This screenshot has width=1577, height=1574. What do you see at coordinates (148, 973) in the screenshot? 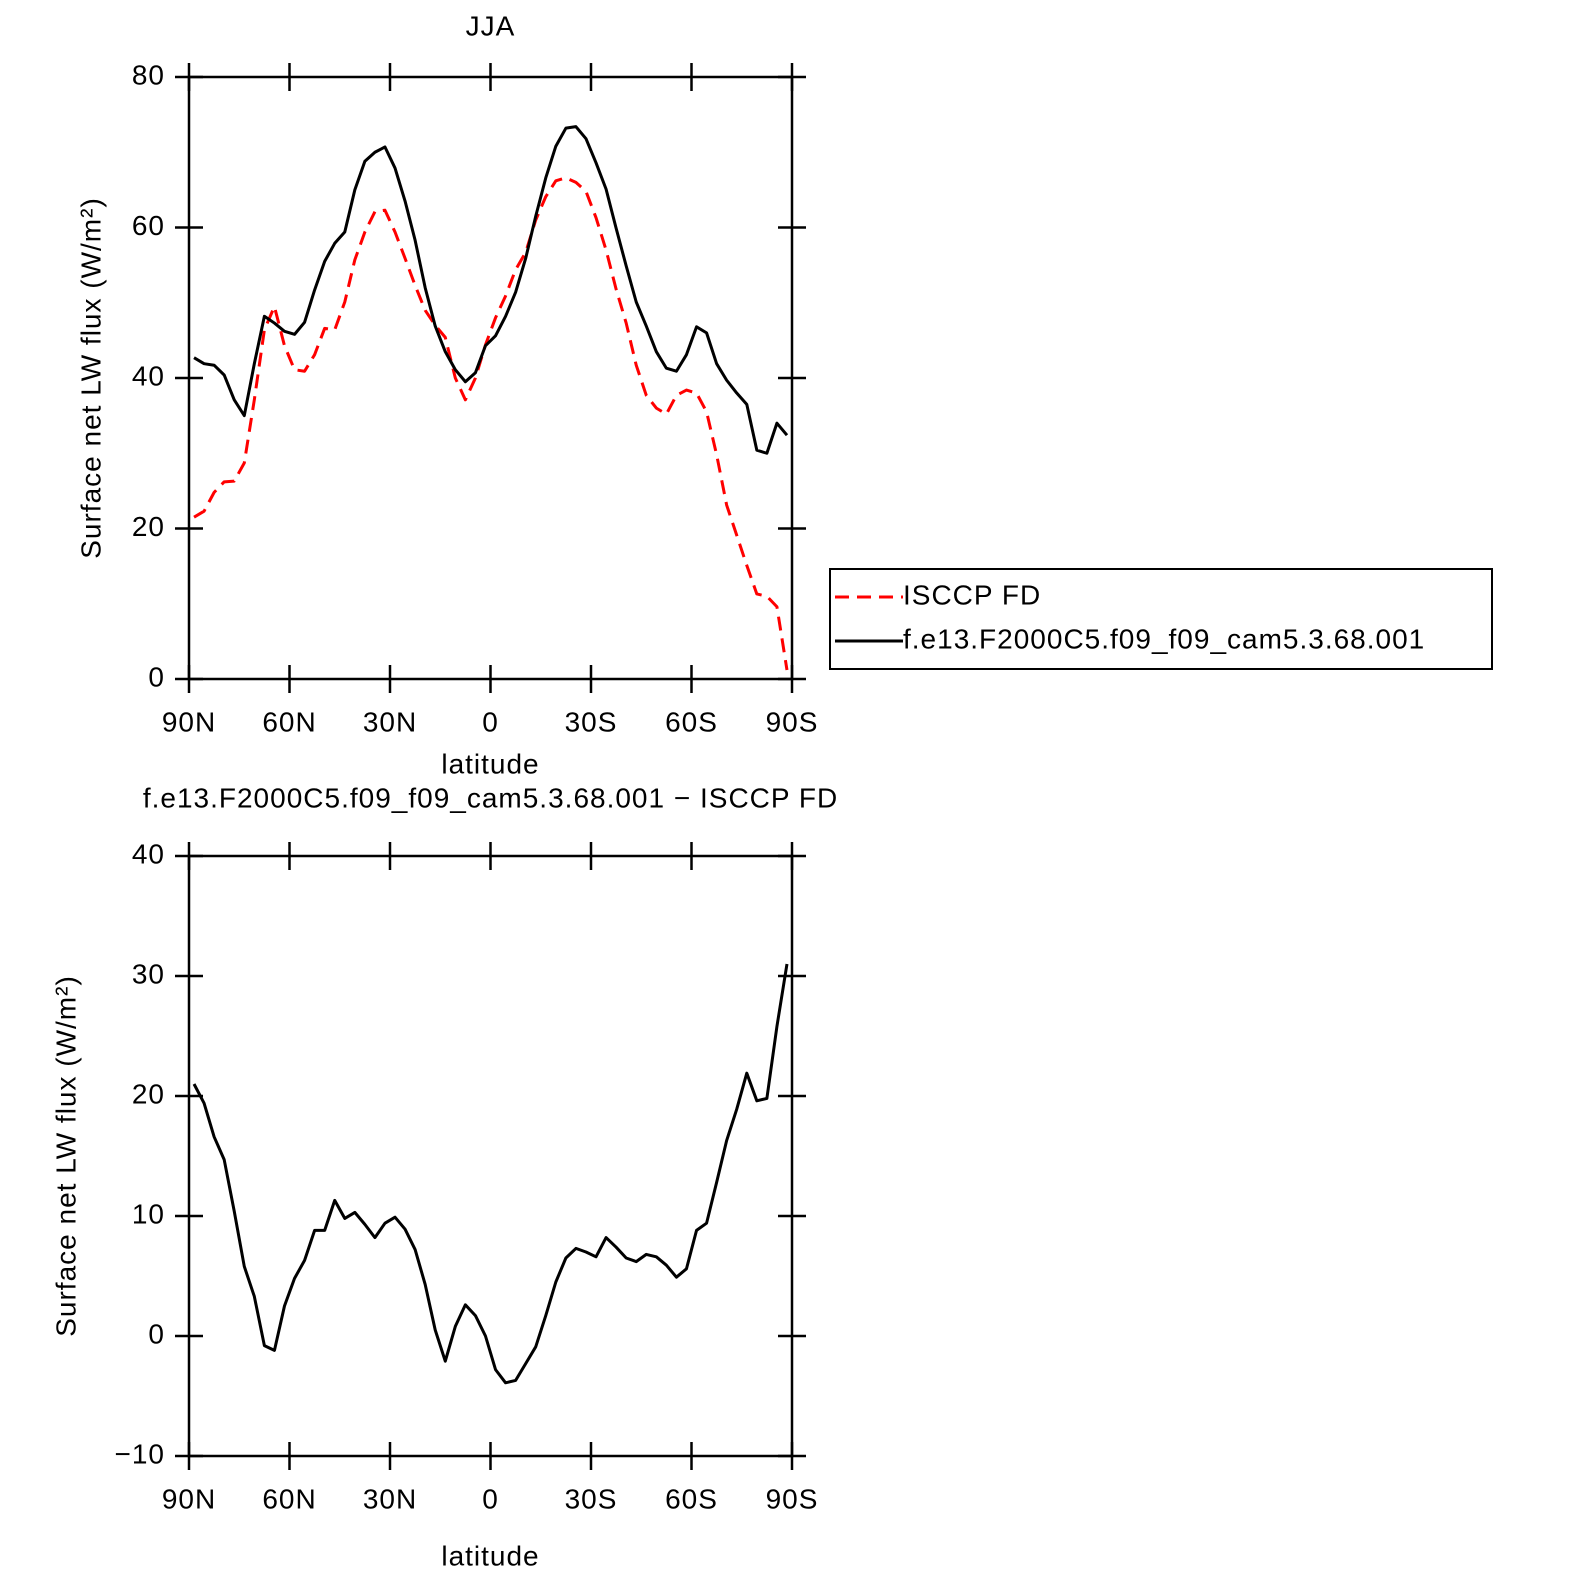
I see `y-tick-label: 30` at bounding box center [148, 973].